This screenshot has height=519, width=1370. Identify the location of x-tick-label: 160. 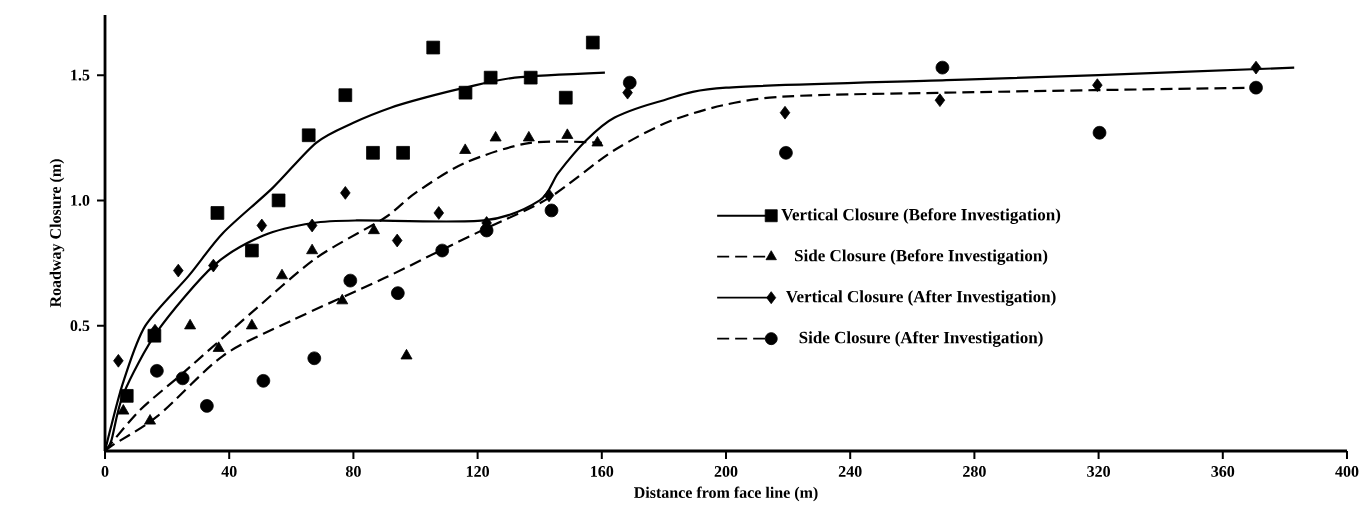
(602, 471).